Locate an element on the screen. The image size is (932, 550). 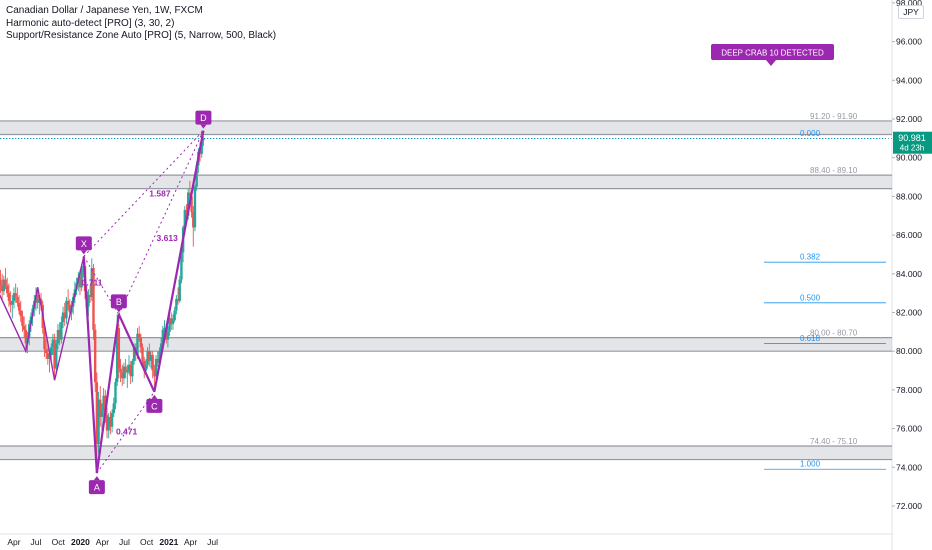
y-tick-label: 88.000 is located at coordinates (909, 196).